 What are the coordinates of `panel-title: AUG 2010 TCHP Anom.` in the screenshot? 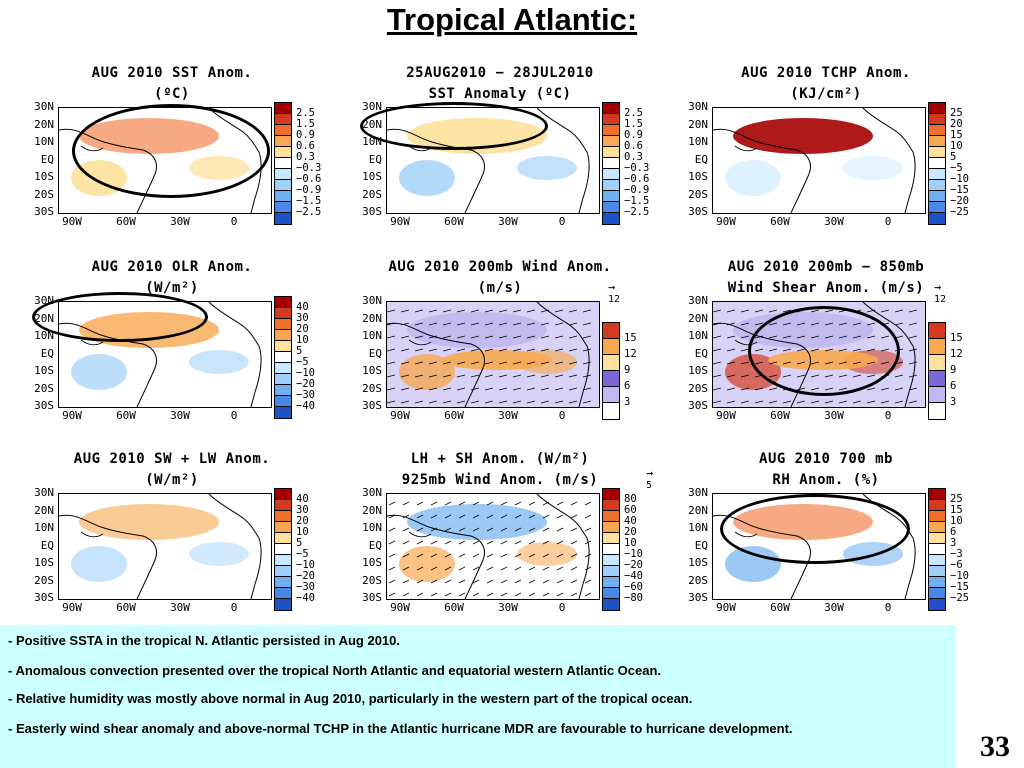 It's located at (826, 73).